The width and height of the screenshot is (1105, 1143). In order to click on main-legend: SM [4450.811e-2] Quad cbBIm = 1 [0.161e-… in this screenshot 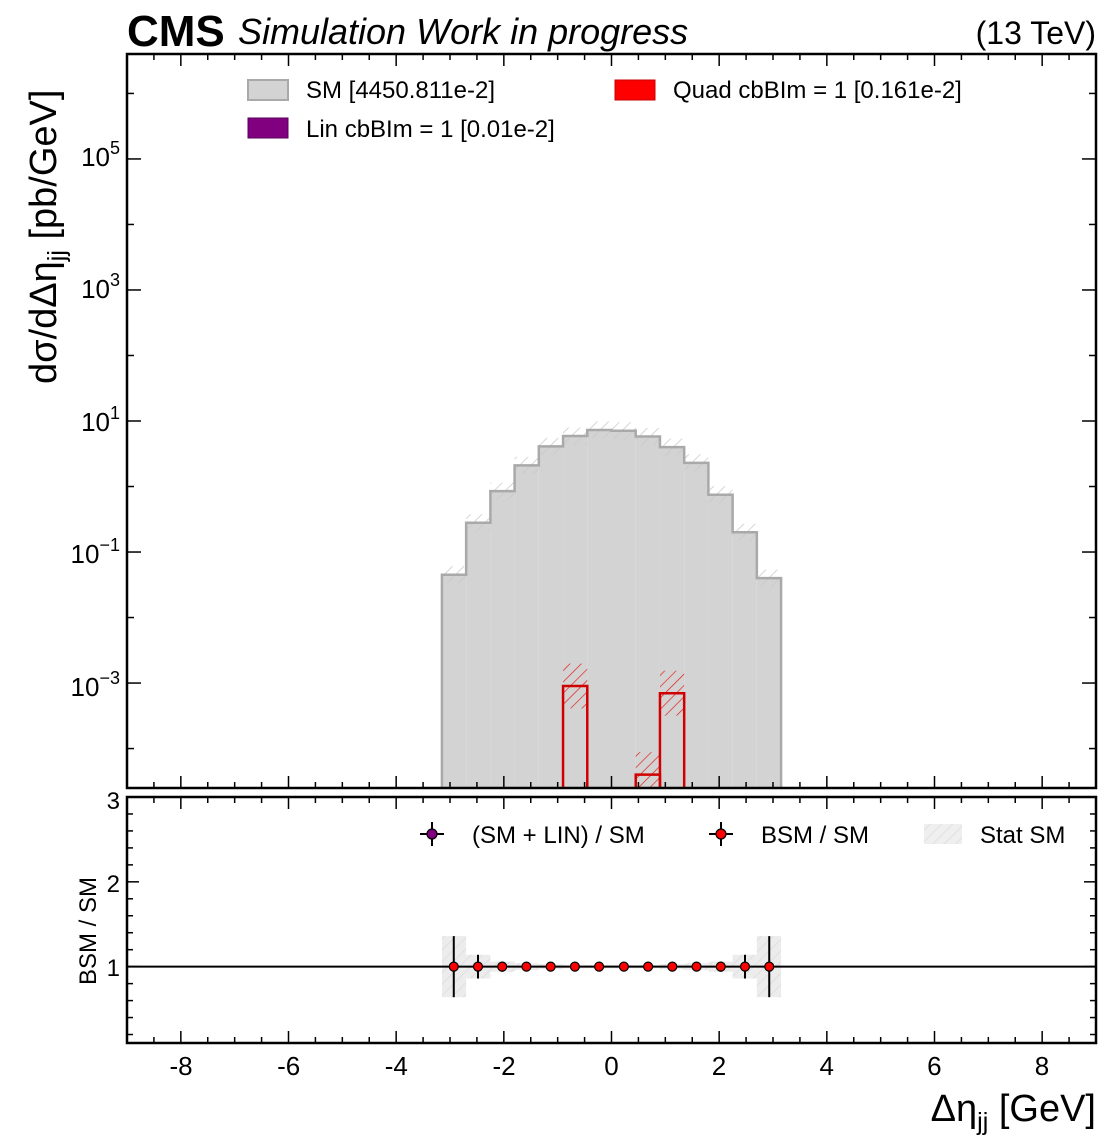, I will do `click(605, 110)`.